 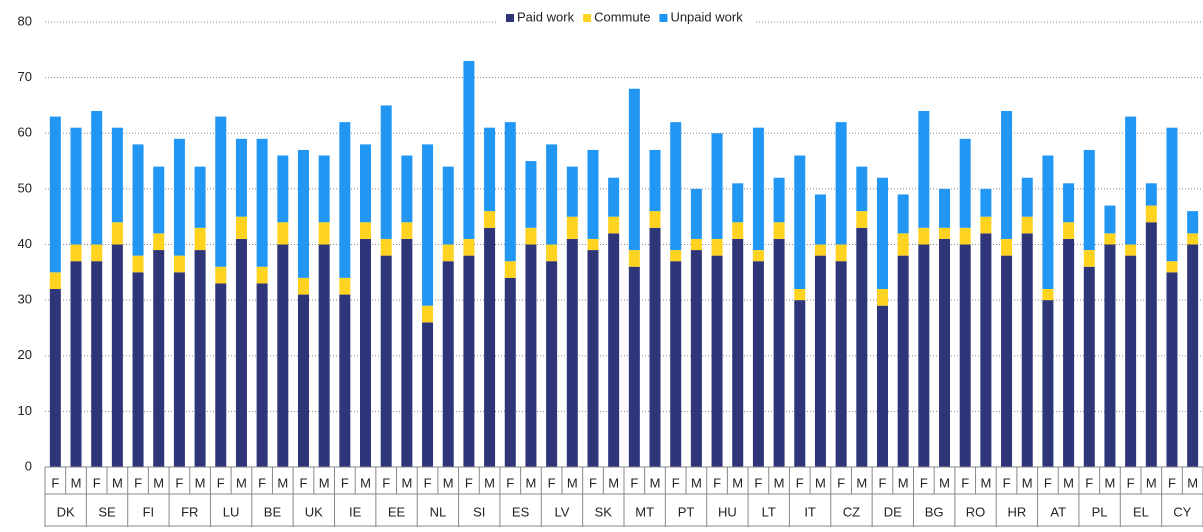 I want to click on group-label: CZ, so click(x=851, y=511).